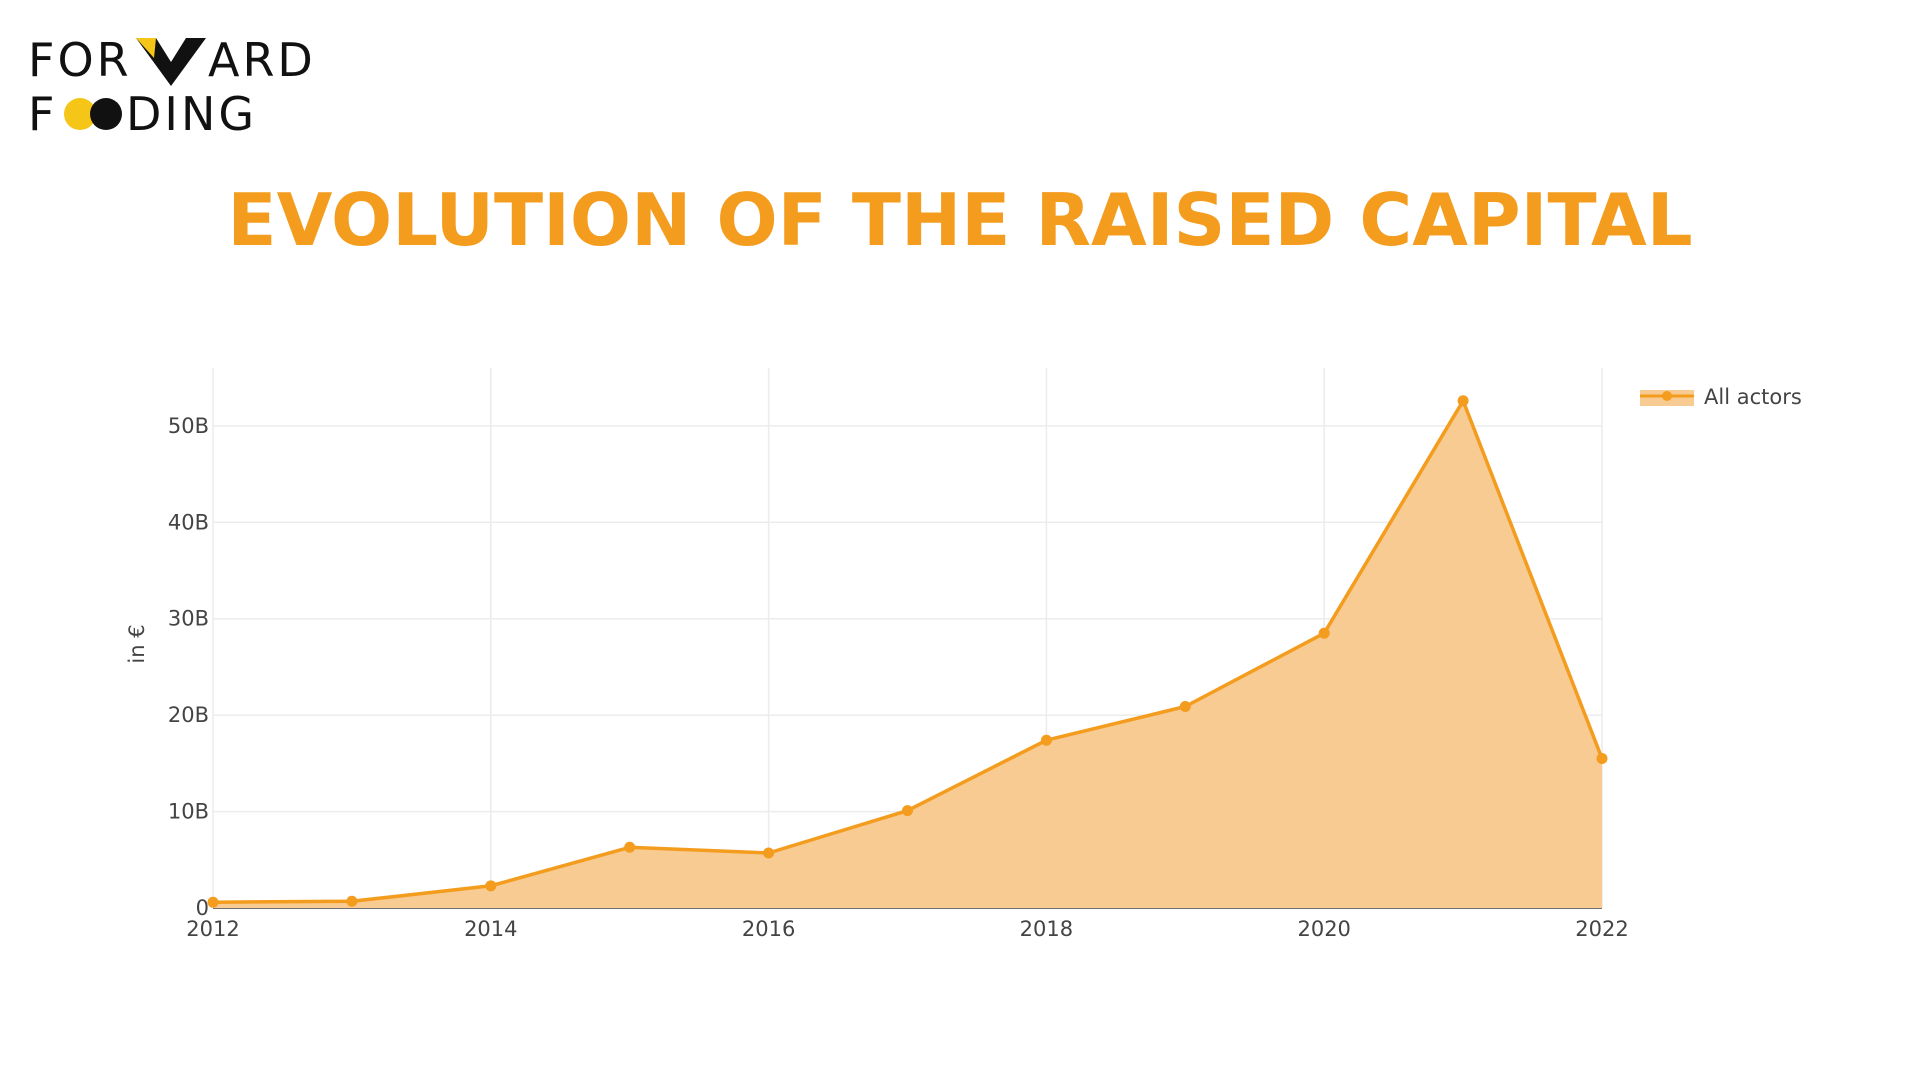  What do you see at coordinates (171, 62) in the screenshot?
I see `w-chevron-icon` at bounding box center [171, 62].